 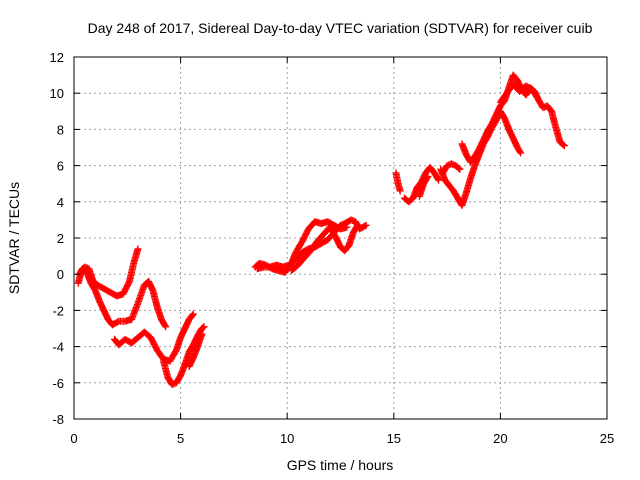 What do you see at coordinates (73, 438) in the screenshot?
I see `x-tick-label: 0` at bounding box center [73, 438].